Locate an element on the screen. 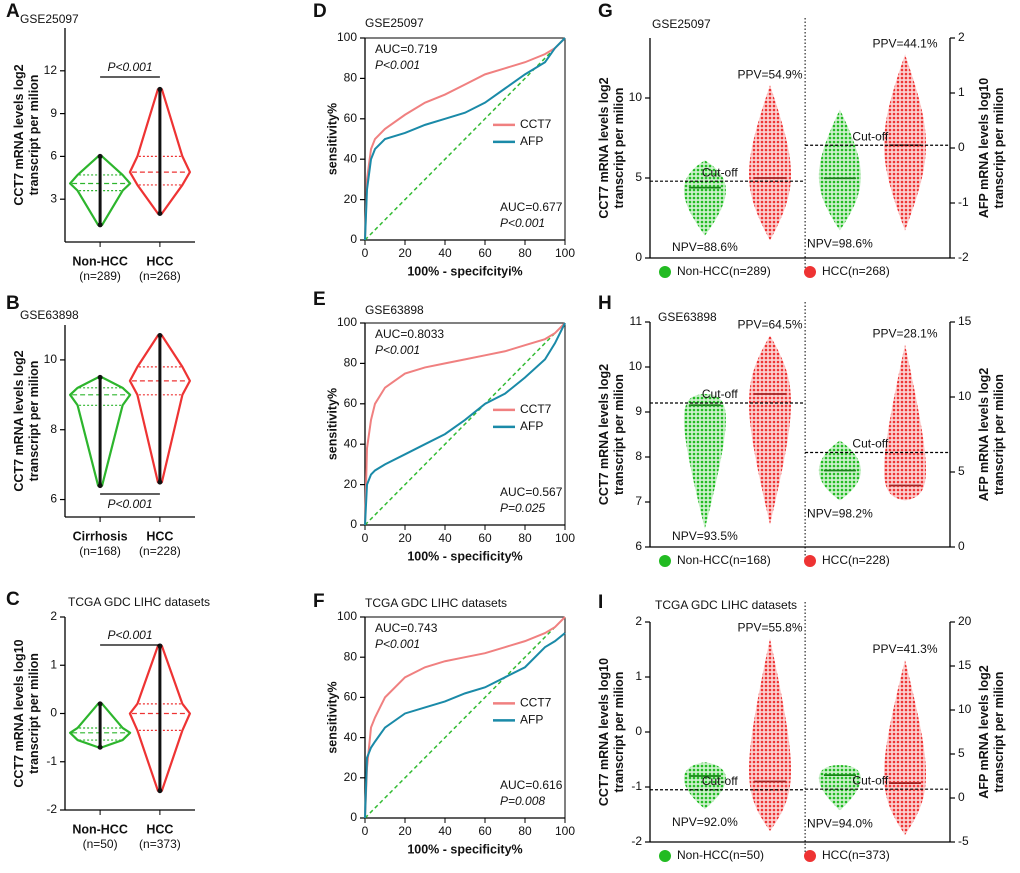 This screenshot has height=873, width=1020. n-label: (n=268) is located at coordinates (160, 276).